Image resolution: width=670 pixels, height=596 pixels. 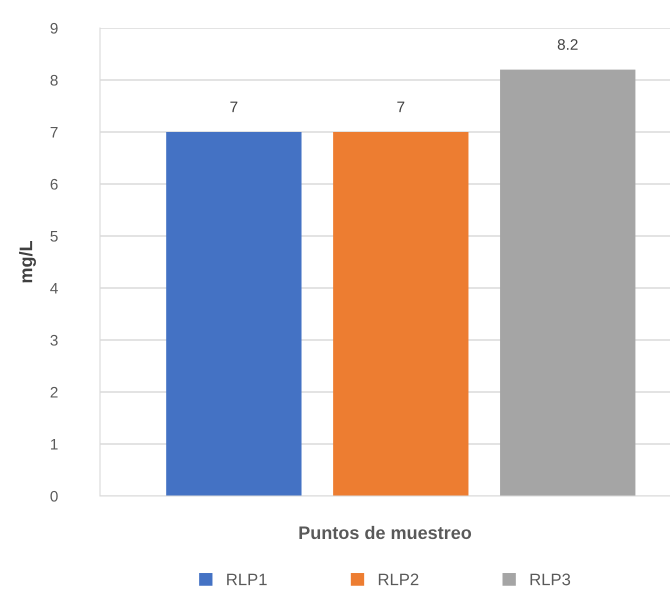 I want to click on legend-label: RLP2, so click(x=398, y=580).